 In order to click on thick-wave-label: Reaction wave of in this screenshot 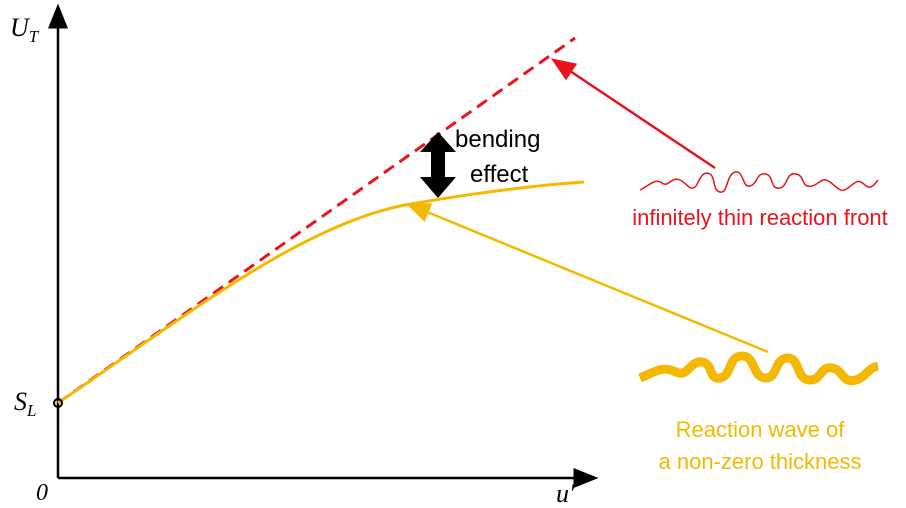, I will do `click(761, 429)`.